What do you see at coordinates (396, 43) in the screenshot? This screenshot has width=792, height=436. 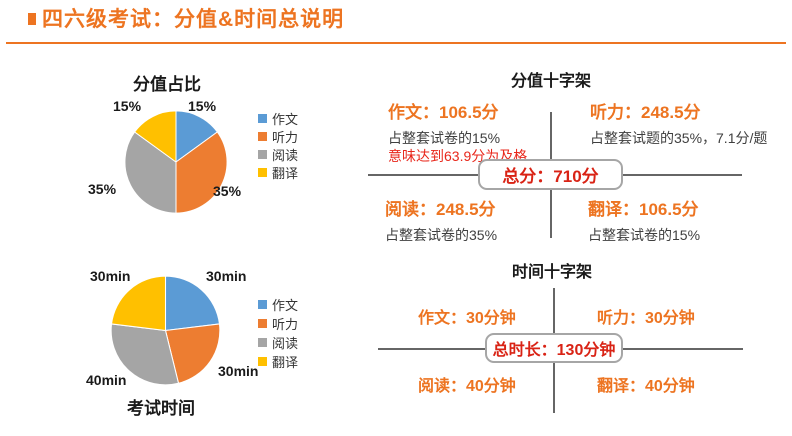 I see `title-divider-line` at bounding box center [396, 43].